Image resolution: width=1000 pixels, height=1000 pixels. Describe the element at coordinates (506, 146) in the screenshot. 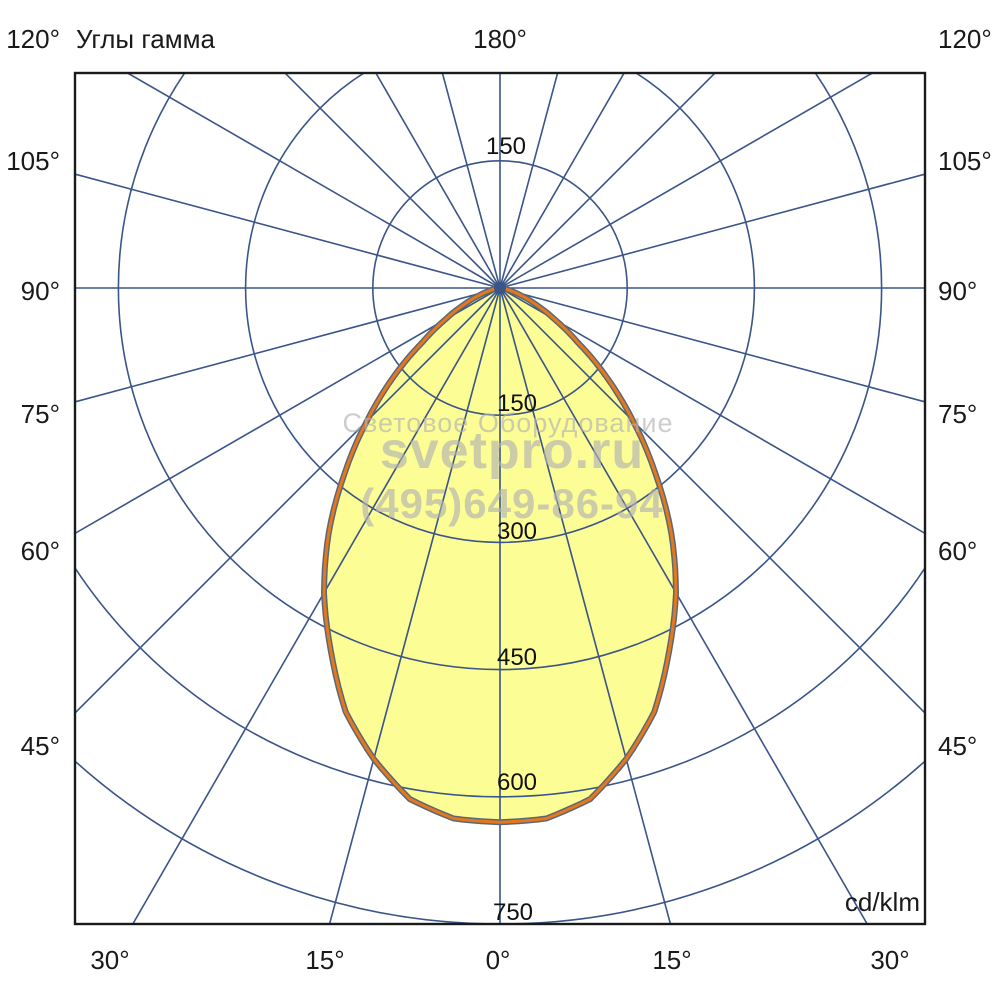

I see `ring-tick-150-upper: 150` at that location.